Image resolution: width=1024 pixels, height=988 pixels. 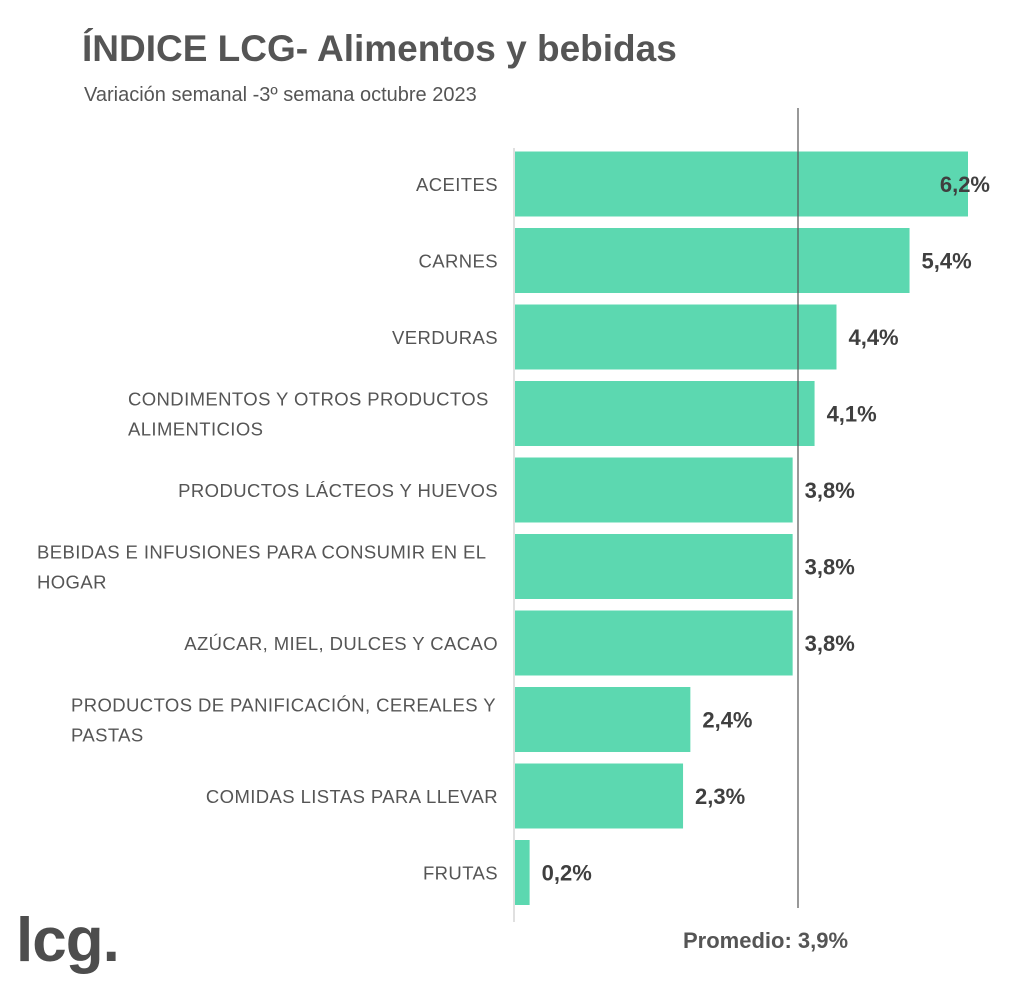 What do you see at coordinates (338, 490) in the screenshot?
I see `category-label-5: PRODUCTOS LÁCTEOS Y HUEVOS` at bounding box center [338, 490].